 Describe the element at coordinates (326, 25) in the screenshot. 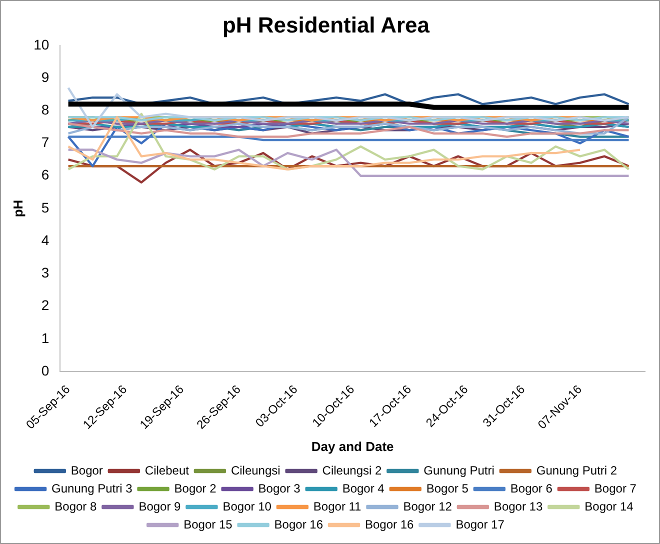

I see `chart-title: pH Residential Area` at that location.